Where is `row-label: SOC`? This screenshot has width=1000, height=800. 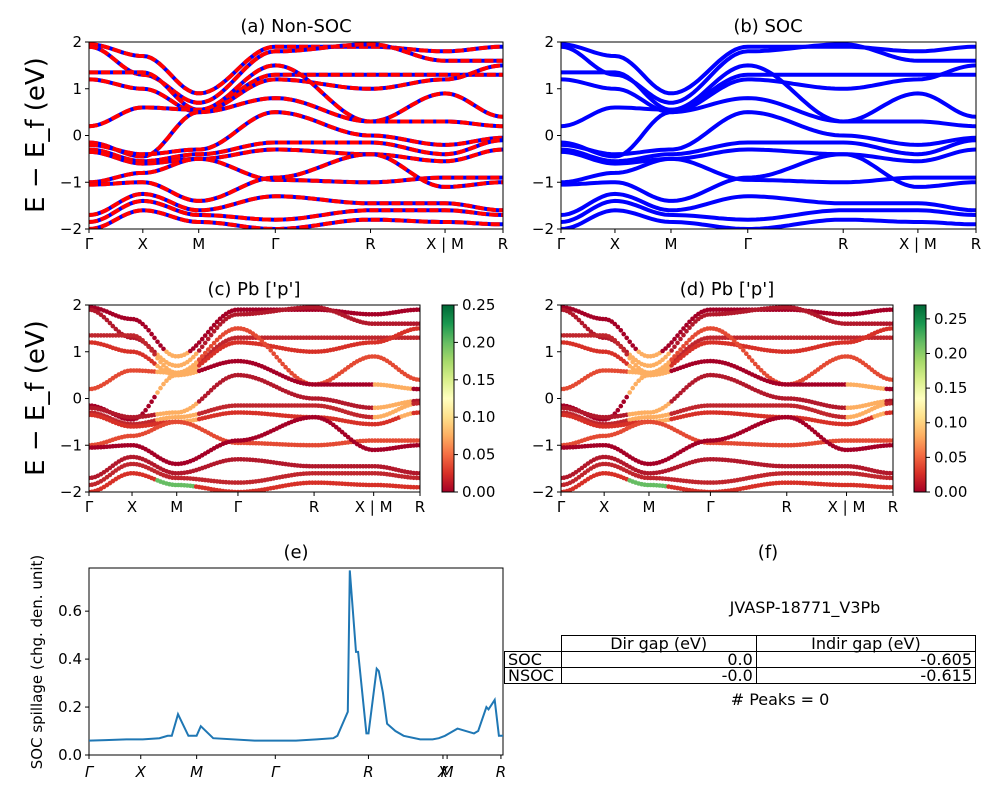
row-label: SOC is located at coordinates (533, 659).